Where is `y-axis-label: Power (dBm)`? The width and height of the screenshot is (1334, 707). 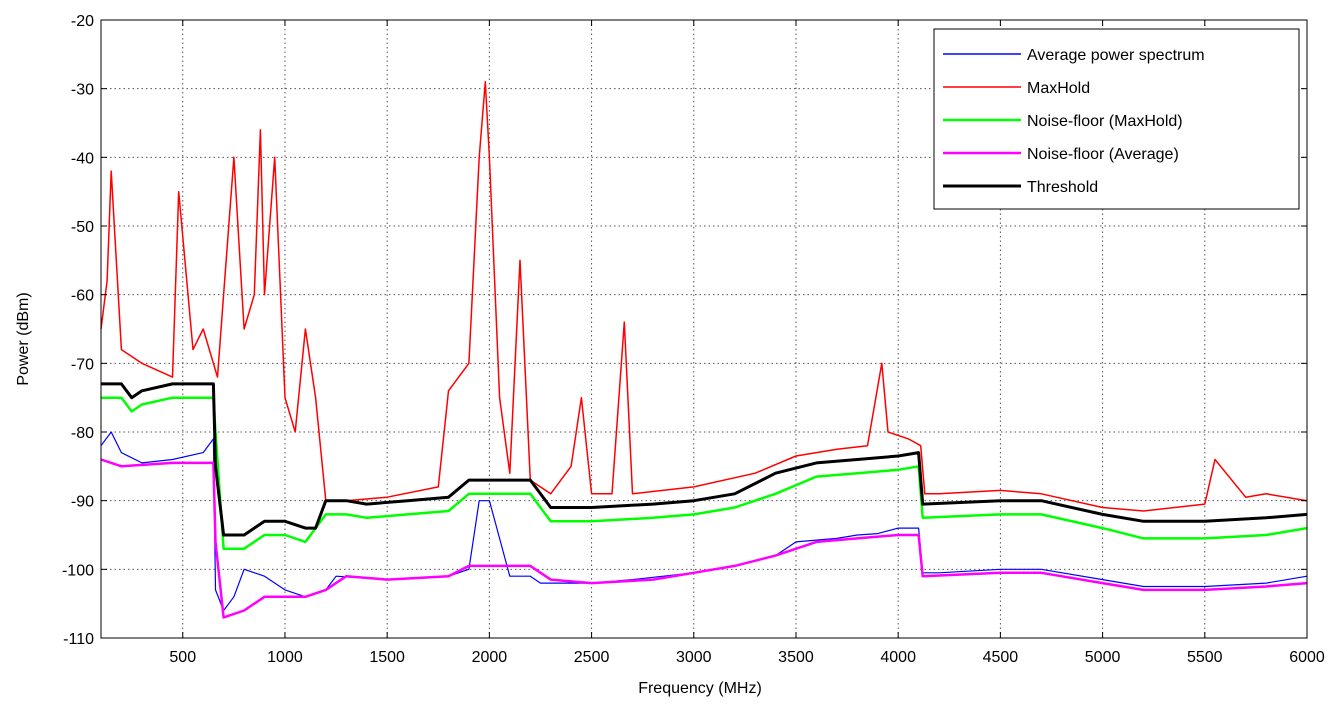 y-axis-label: Power (dBm) is located at coordinates (23, 338).